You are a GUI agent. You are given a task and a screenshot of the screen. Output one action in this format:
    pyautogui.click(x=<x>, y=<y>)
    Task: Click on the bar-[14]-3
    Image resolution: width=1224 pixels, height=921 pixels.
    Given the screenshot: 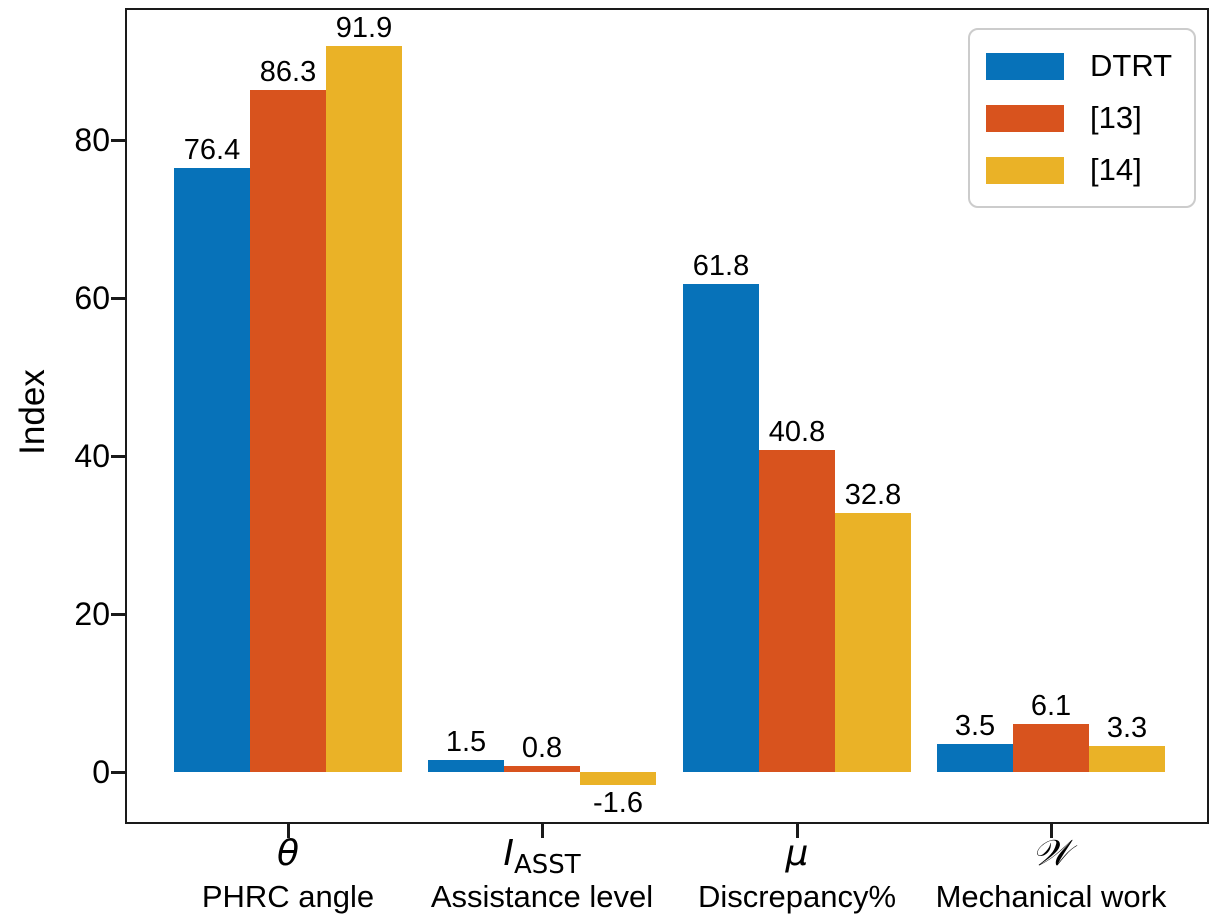 What is the action you would take?
    pyautogui.click(x=1127, y=758)
    